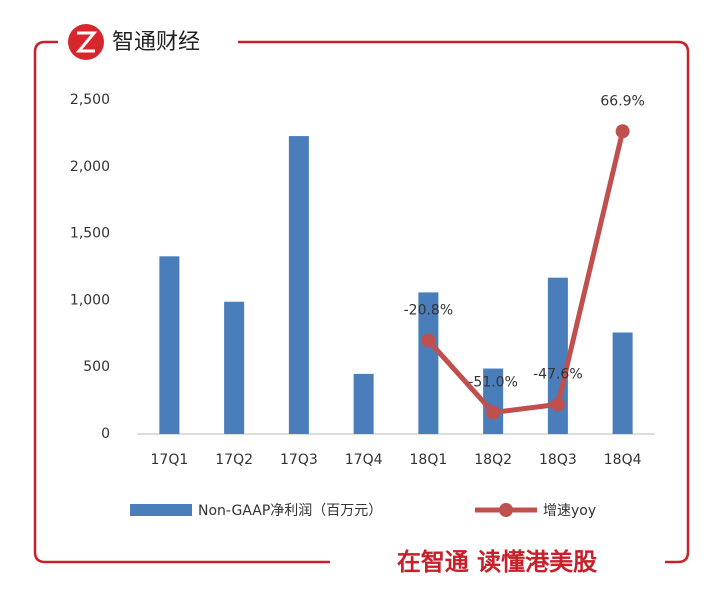 The image size is (722, 601). I want to click on line, so click(526, 273).